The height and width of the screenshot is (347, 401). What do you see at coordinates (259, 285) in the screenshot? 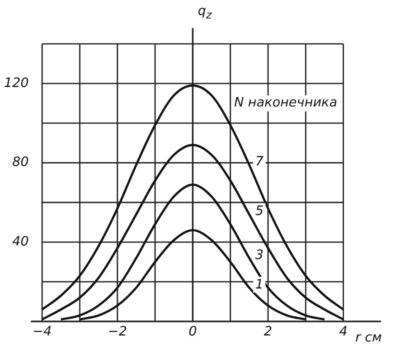
I see `series-label: 1` at bounding box center [259, 285].